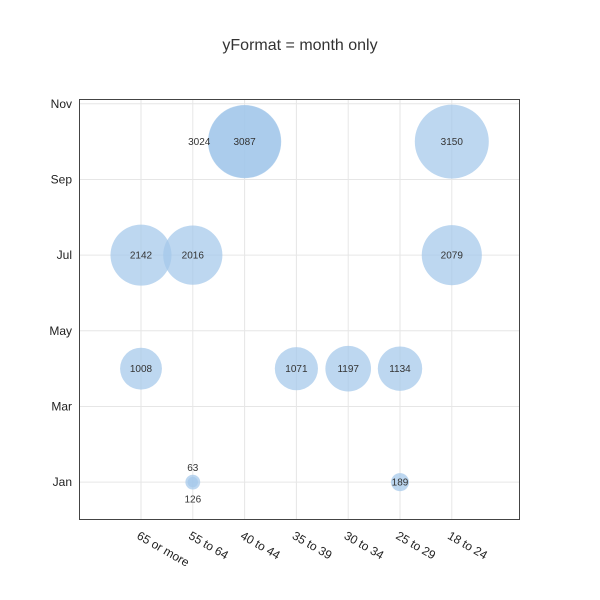 Image resolution: width=600 pixels, height=600 pixels. Describe the element at coordinates (199, 142) in the screenshot. I see `bubble-value-label: 3024` at that location.